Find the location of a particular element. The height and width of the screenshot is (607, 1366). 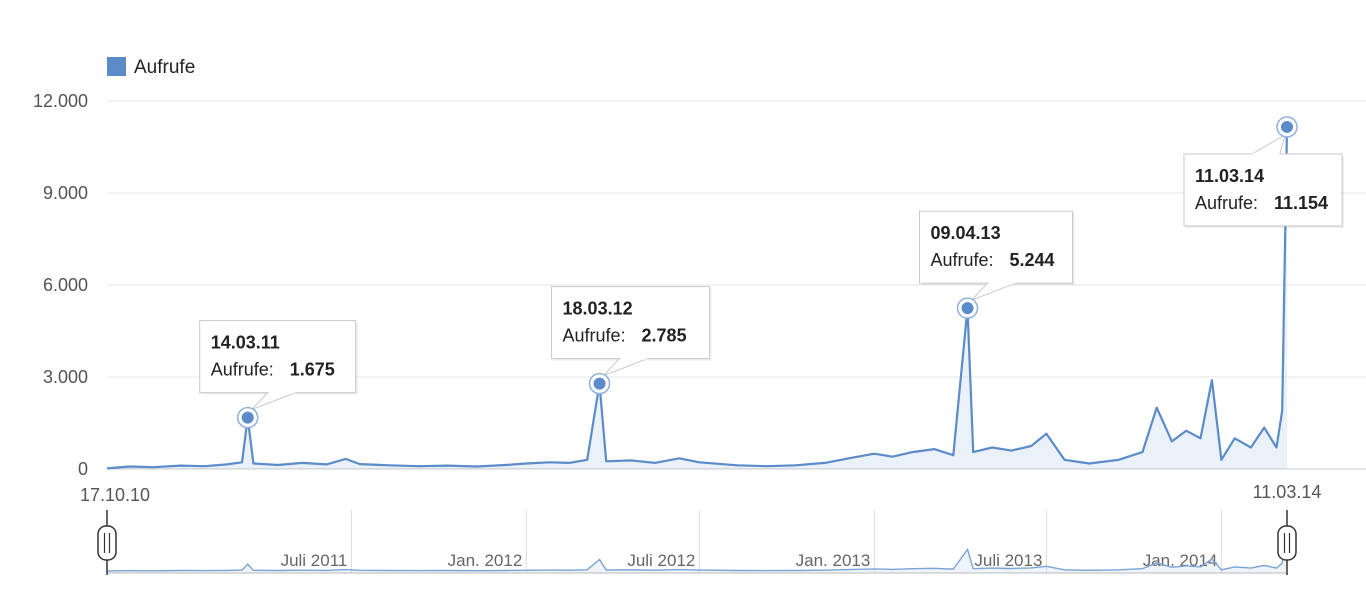

annotation-callout: 18.03.12 Aufrufe: 2.785 is located at coordinates (631, 331).